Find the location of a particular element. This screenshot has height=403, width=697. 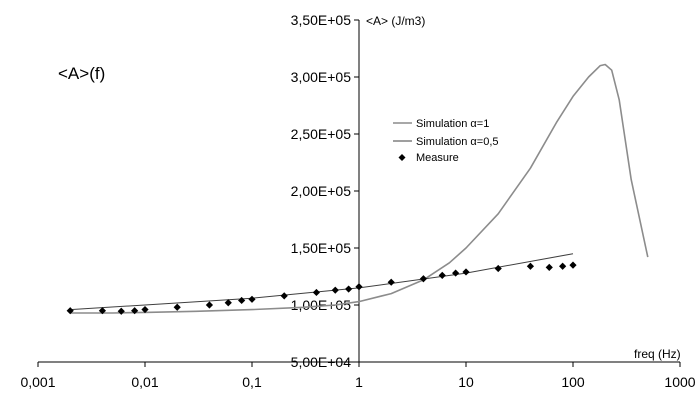

x-ticks: 0,001 0,01 0,1 1 10 100 1000 is located at coordinates (358, 376).